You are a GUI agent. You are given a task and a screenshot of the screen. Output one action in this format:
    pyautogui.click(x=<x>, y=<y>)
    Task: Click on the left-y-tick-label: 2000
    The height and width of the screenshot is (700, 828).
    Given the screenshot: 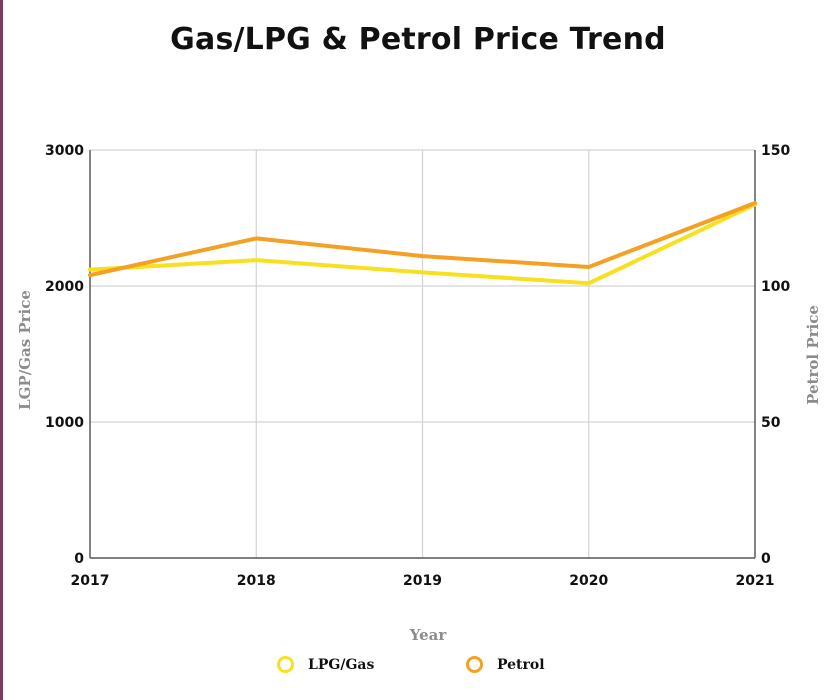 What is the action you would take?
    pyautogui.click(x=64, y=287)
    